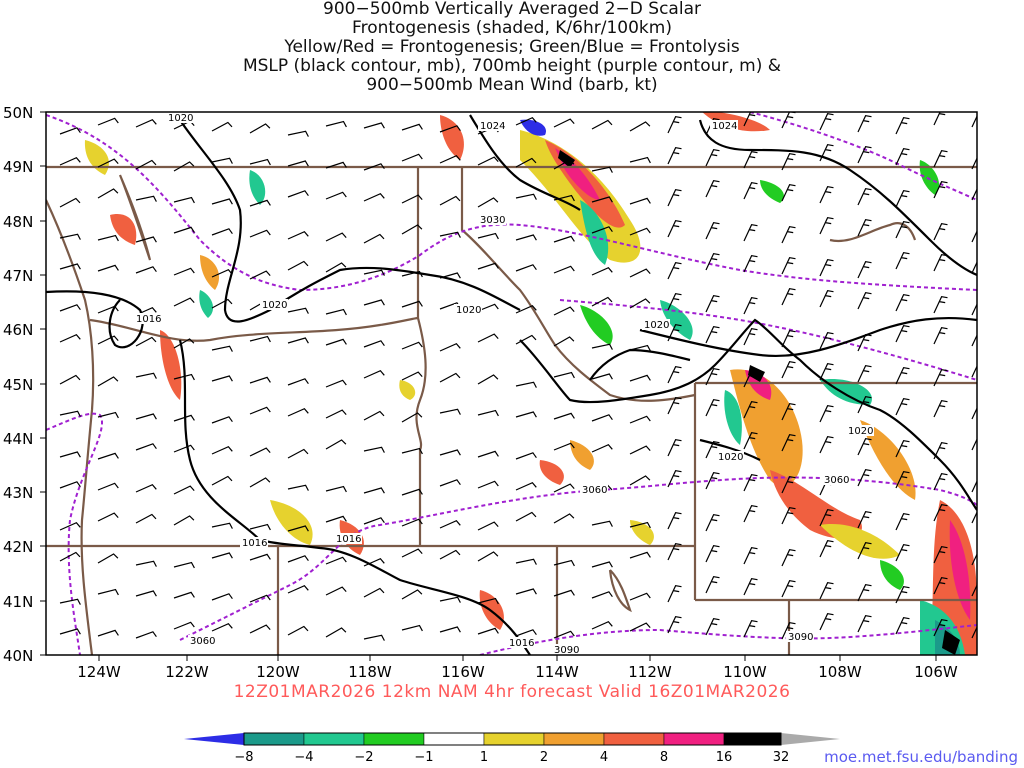 The image size is (1024, 768). What do you see at coordinates (348, 539) in the screenshot?
I see `mslp-label: 1016` at bounding box center [348, 539].